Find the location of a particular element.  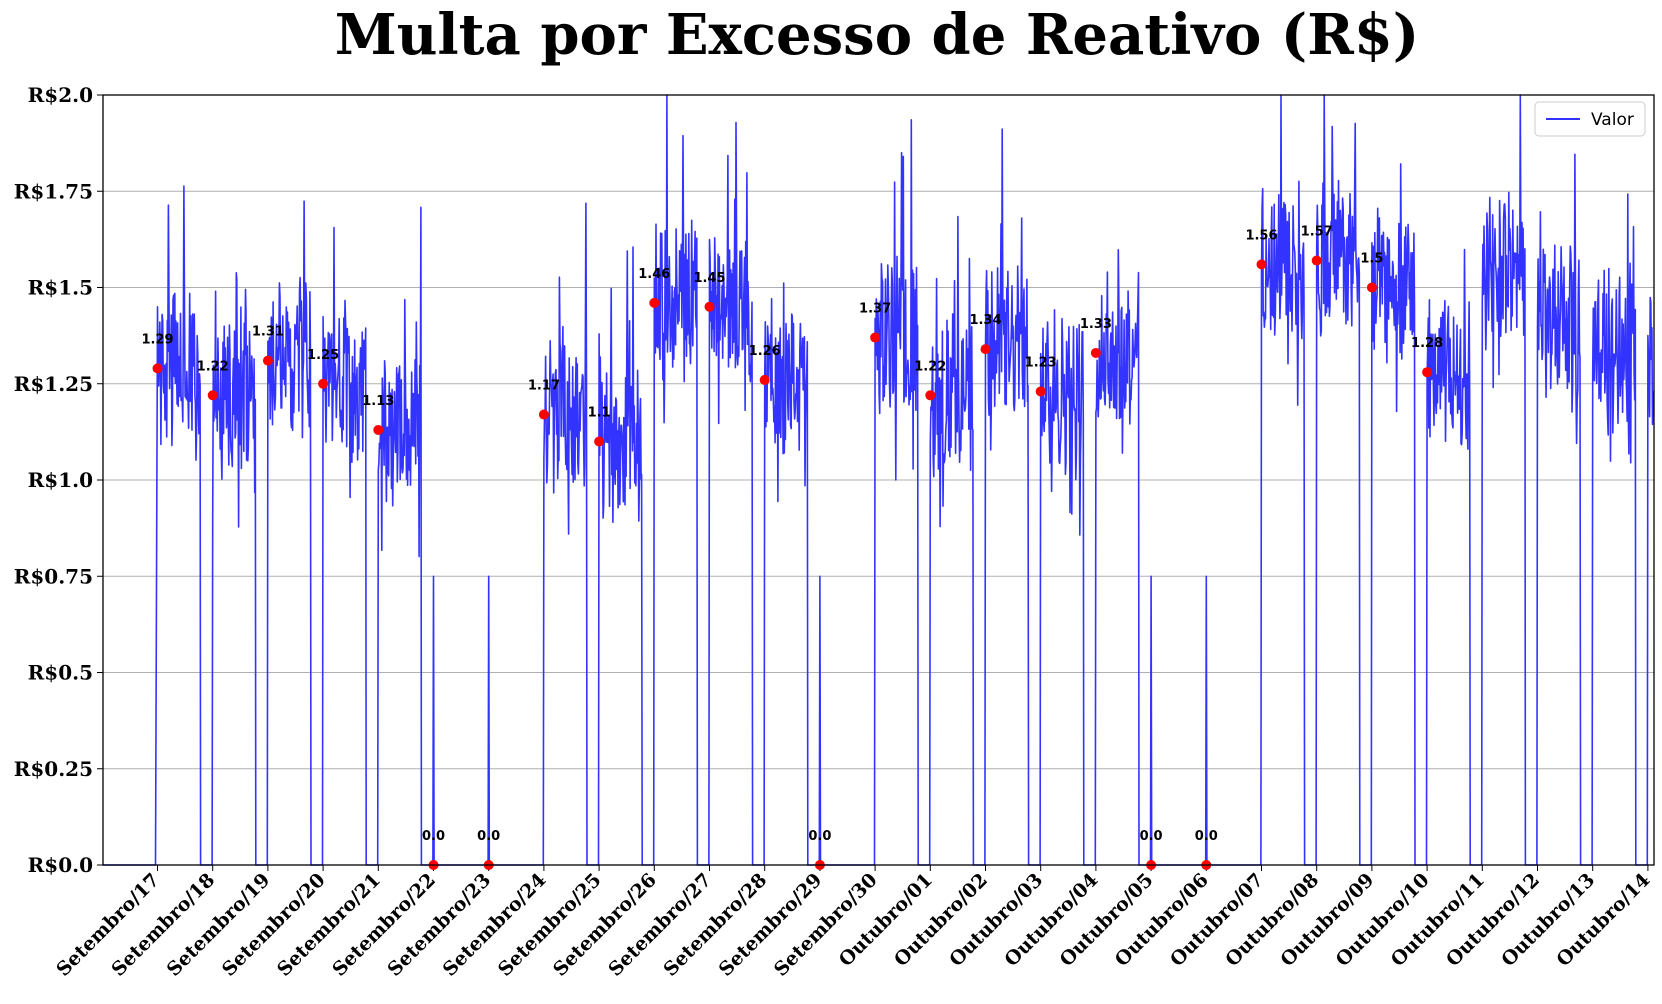

data-label: 1.23 is located at coordinates (1041, 362).